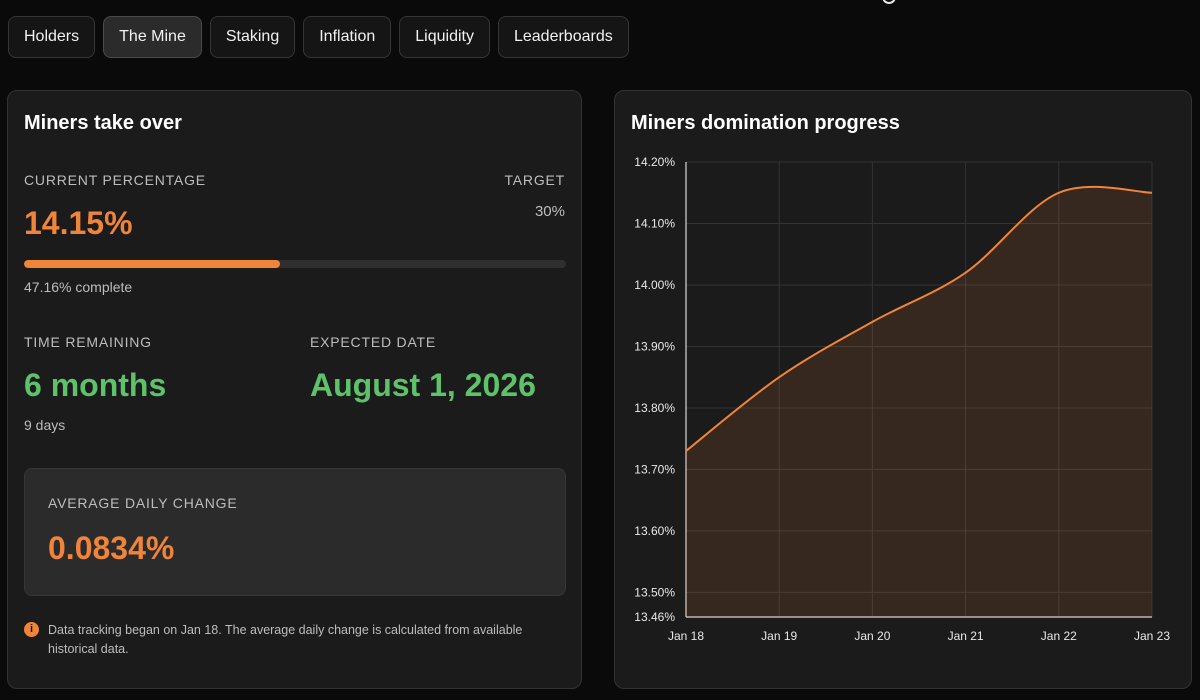 Image resolution: width=1200 pixels, height=700 pixels. I want to click on average-daily-change-value: 0.0834%, so click(111, 548).